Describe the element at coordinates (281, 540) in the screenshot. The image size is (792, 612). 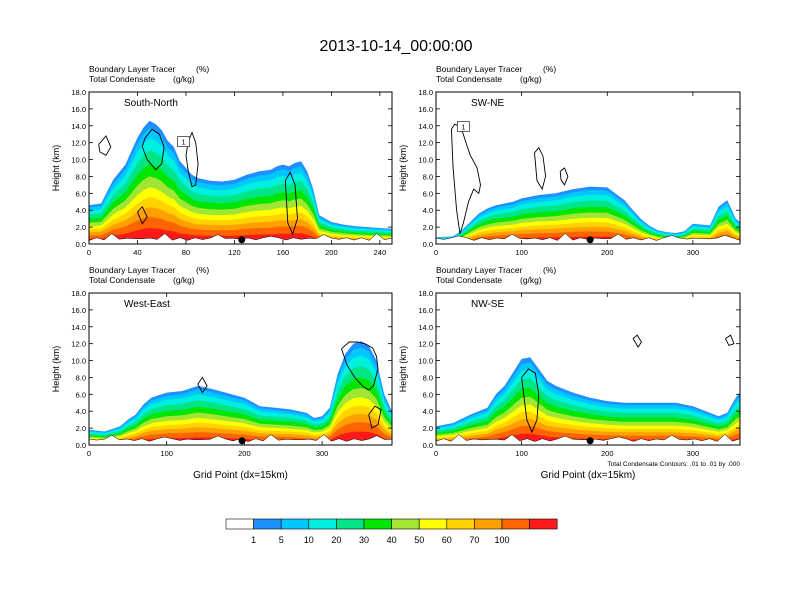
I see `colorbar-tick-label: 5` at that location.